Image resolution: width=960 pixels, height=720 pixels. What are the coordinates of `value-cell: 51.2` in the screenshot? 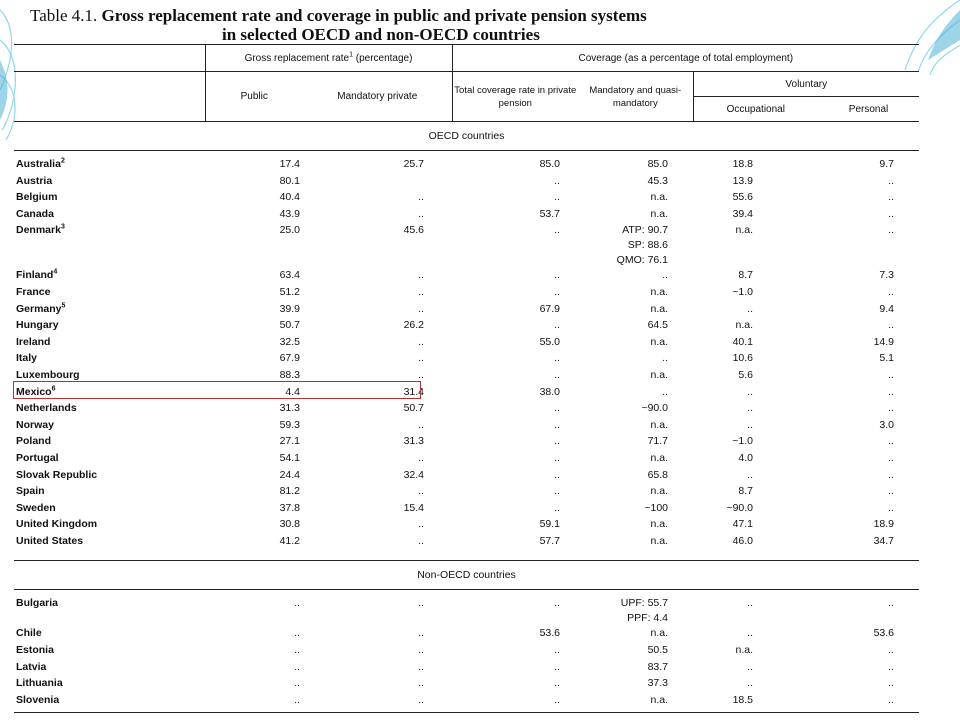 It's located at (289, 291).